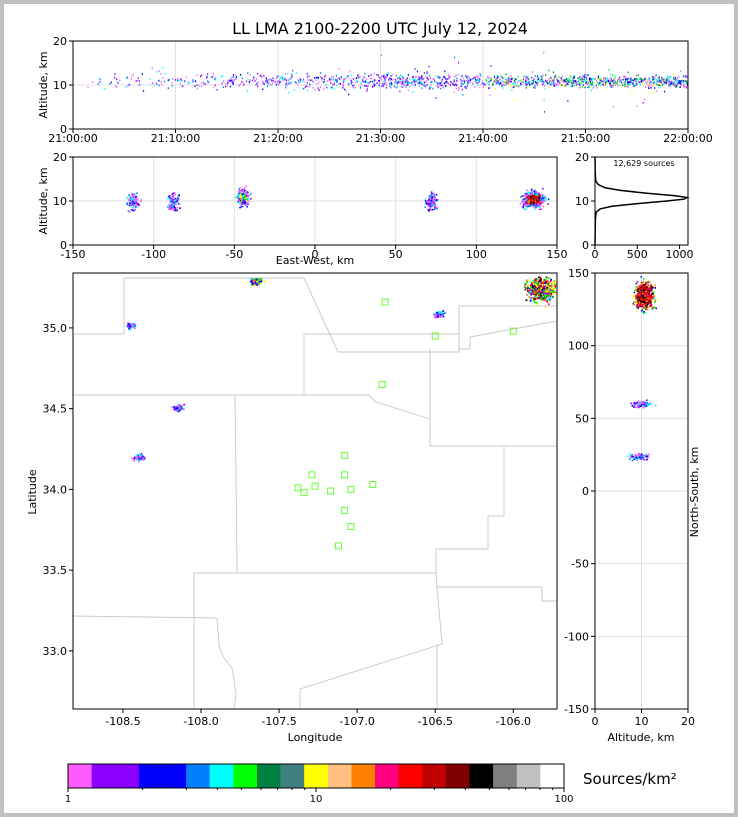 This screenshot has height=817, width=738. What do you see at coordinates (642, 201) in the screenshot?
I see `altitude-histogram-line` at bounding box center [642, 201].